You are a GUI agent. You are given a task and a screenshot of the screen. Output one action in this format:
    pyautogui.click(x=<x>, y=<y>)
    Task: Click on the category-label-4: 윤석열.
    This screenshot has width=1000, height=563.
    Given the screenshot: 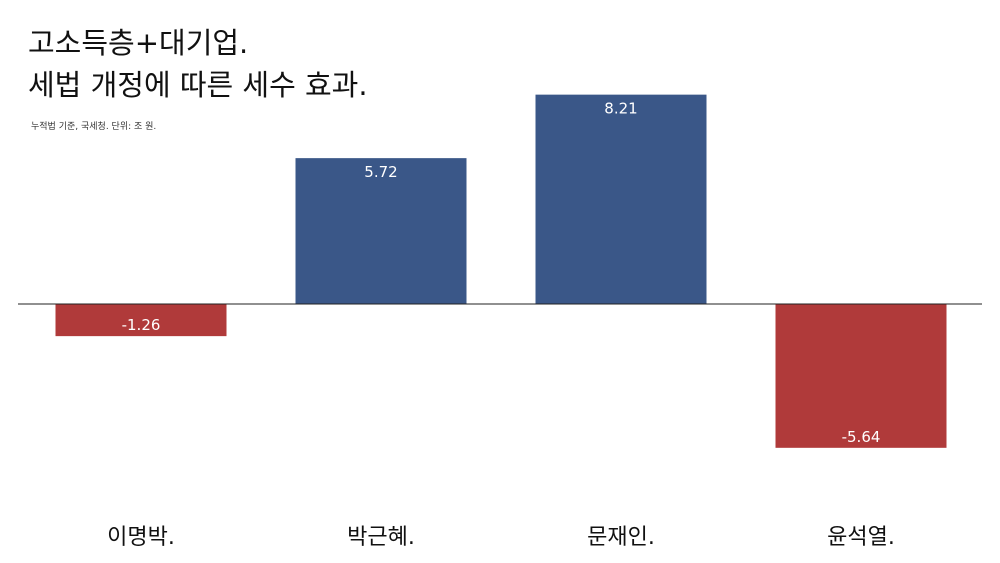 What is the action you would take?
    pyautogui.click(x=861, y=537)
    